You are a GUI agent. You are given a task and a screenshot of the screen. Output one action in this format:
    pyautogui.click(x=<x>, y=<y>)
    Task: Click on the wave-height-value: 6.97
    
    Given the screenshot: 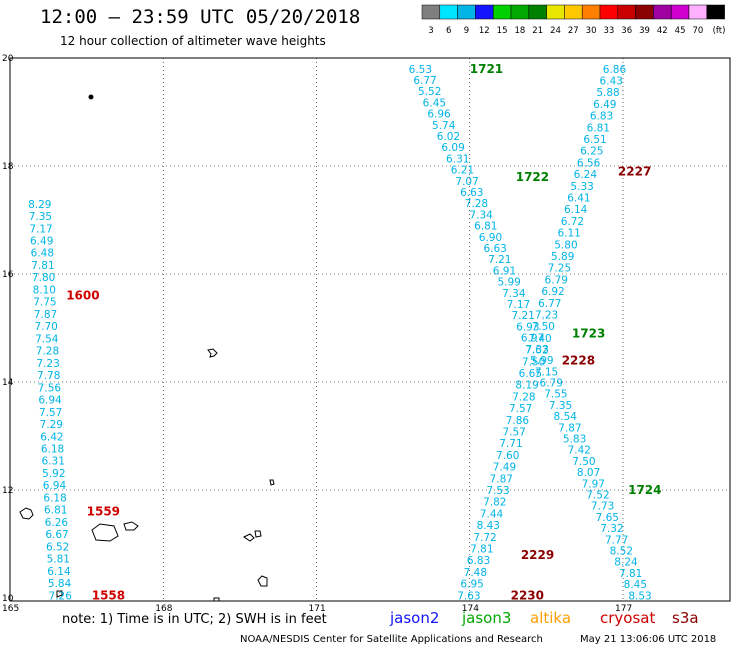 What is the action you would take?
    pyautogui.click(x=532, y=339)
    